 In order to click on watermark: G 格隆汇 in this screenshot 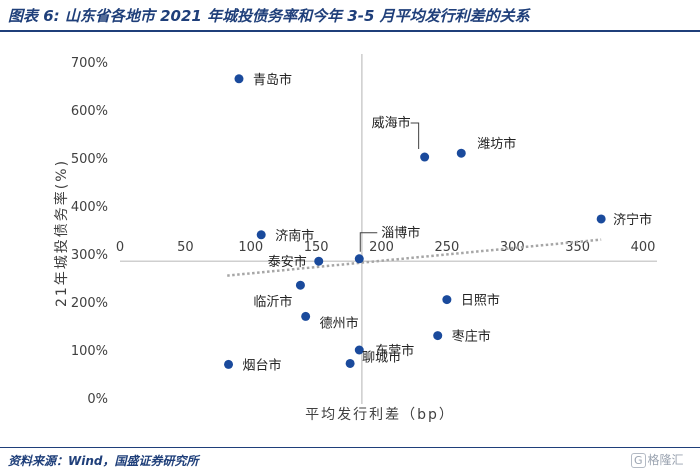, I will do `click(657, 459)`.